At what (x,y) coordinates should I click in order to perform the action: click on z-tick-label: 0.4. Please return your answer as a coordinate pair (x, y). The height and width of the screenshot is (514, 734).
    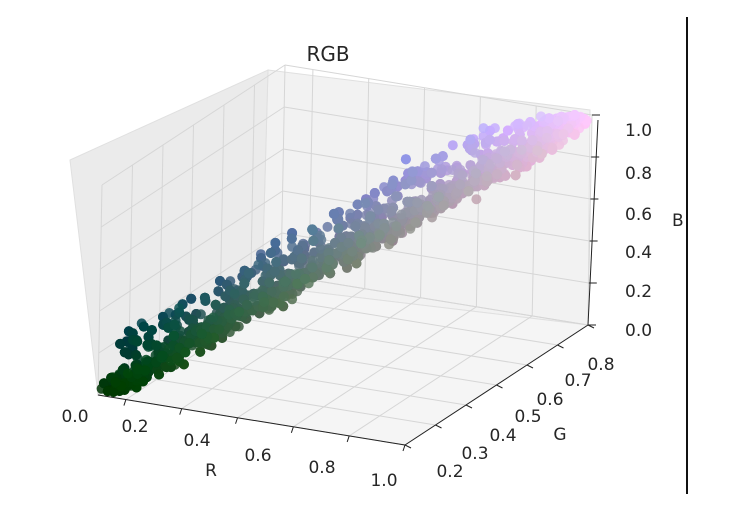
    Looking at the image, I should click on (638, 253).